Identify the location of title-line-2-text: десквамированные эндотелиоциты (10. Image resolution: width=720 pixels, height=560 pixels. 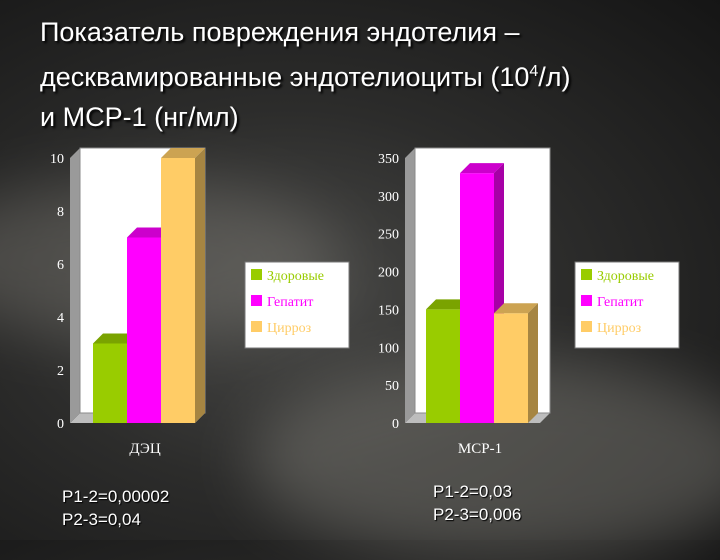
(285, 77).